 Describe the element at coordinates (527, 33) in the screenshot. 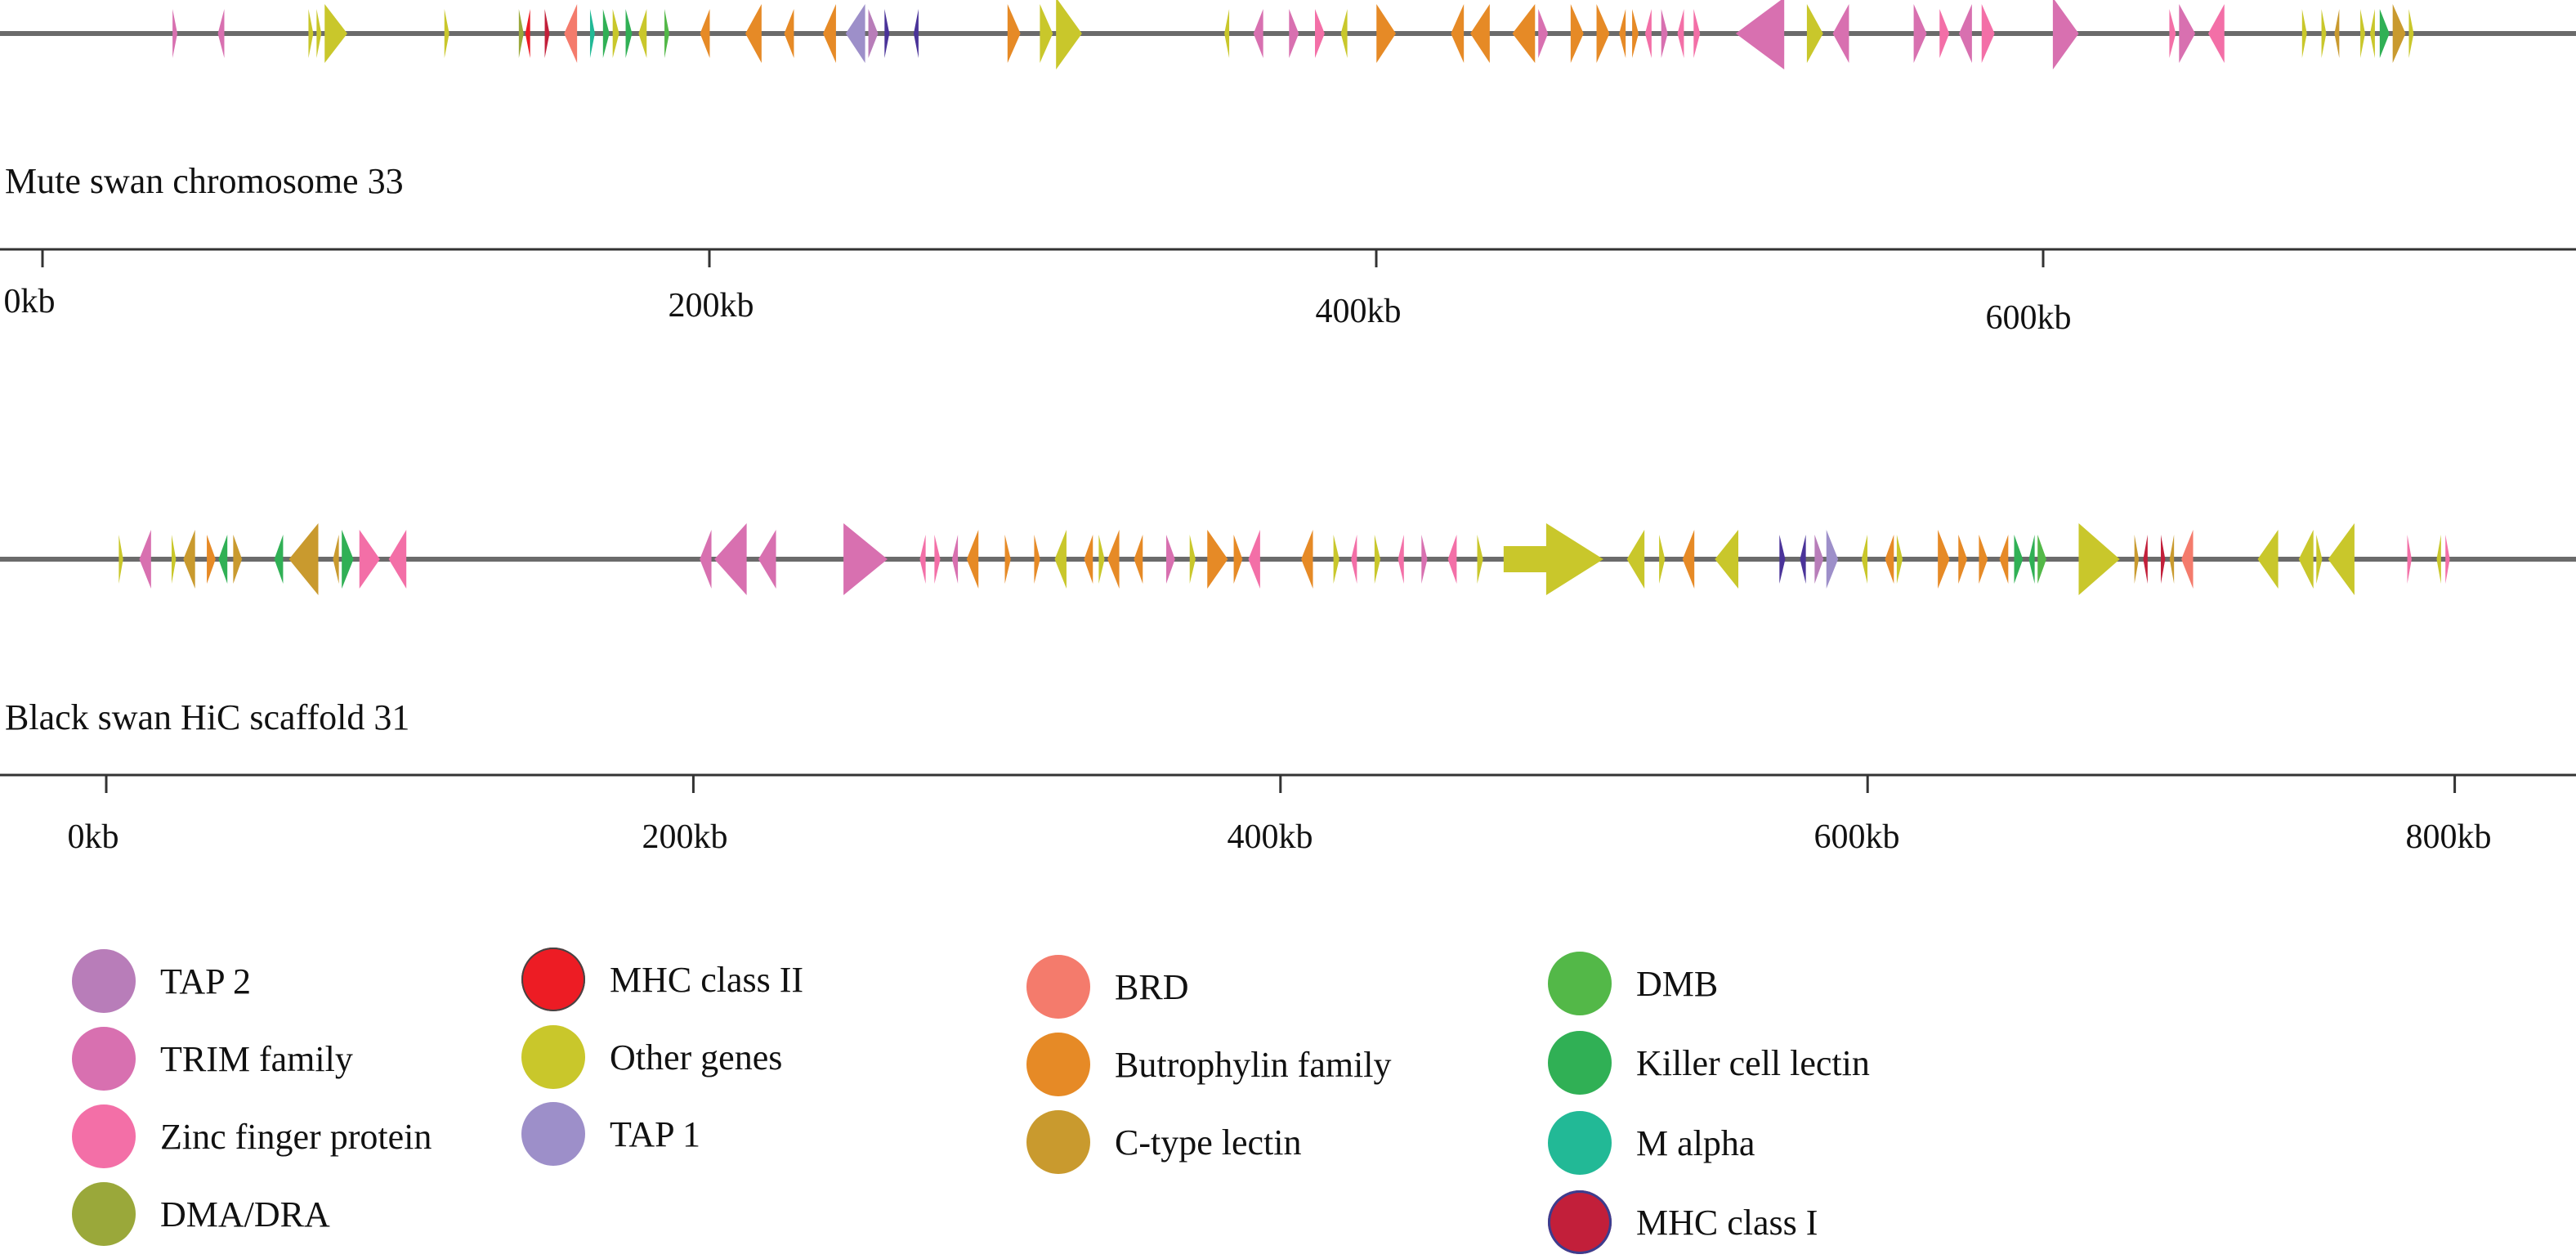

I see `mute-gene-7-mhc2` at that location.